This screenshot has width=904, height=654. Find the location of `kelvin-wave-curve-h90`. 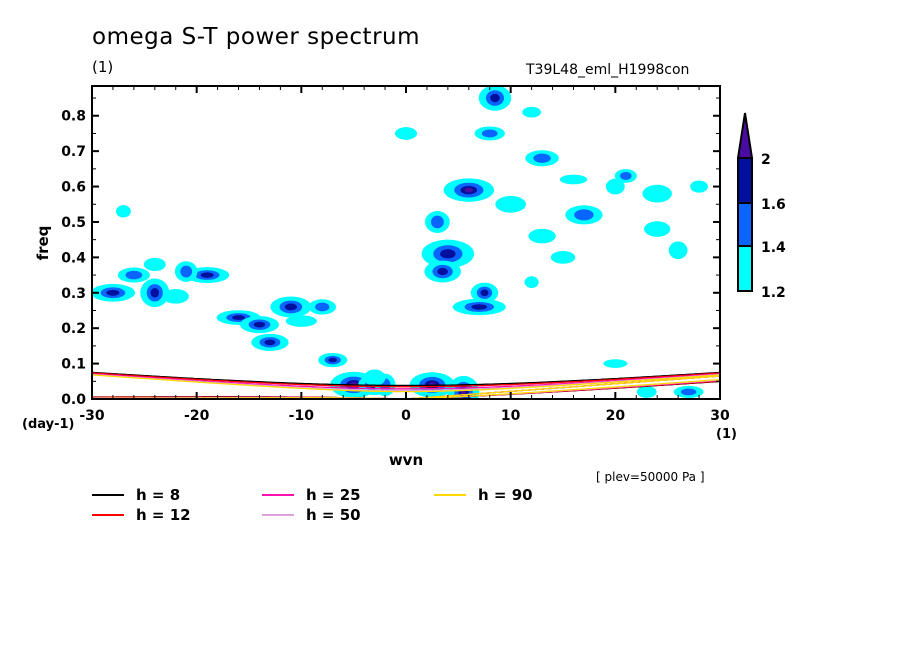

kelvin-wave-curve-h90 is located at coordinates (562, 387).